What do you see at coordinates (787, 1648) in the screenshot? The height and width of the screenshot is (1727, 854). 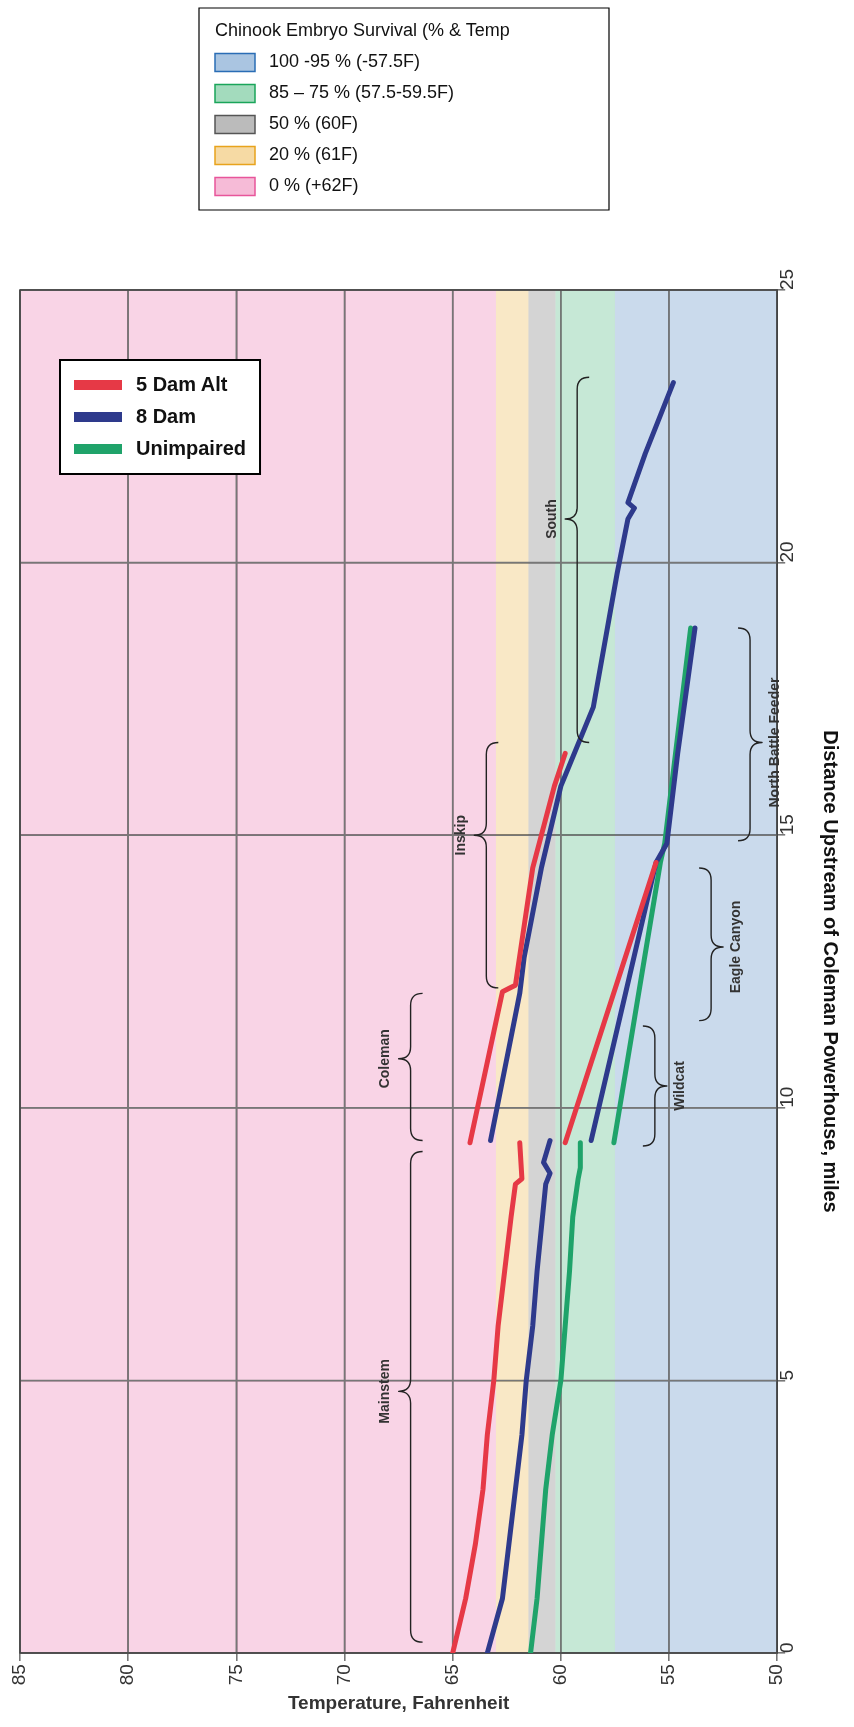 I see `y-tick-label: 0` at bounding box center [787, 1648].